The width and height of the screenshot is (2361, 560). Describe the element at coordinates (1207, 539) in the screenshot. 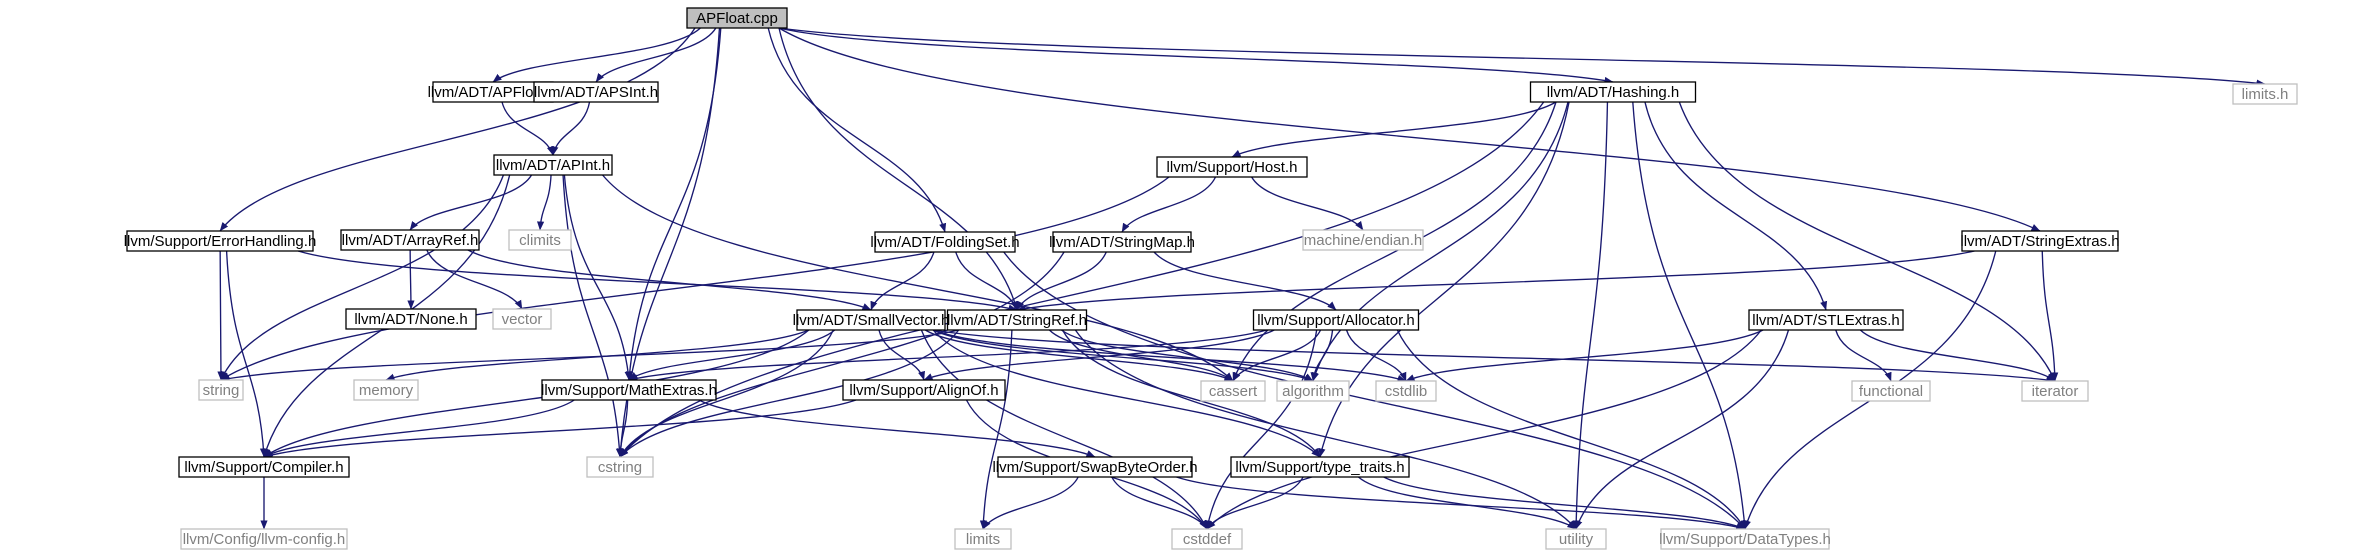

I see `node-cstddef: cstddef` at that location.